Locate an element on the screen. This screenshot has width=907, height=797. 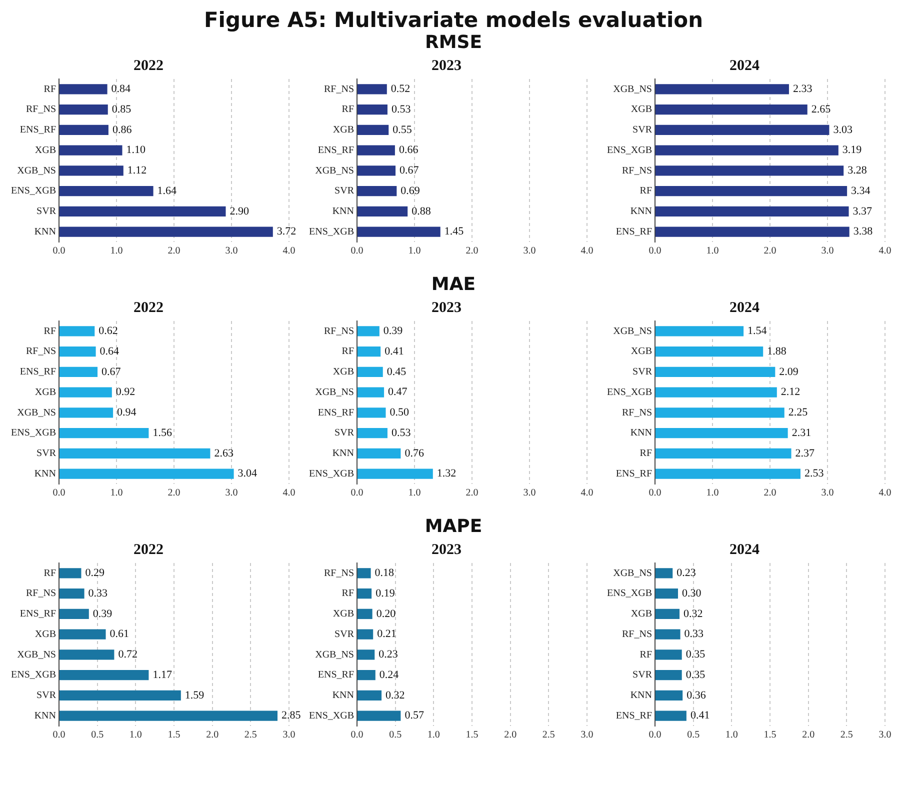
data-label: 0.53 is located at coordinates (401, 432).